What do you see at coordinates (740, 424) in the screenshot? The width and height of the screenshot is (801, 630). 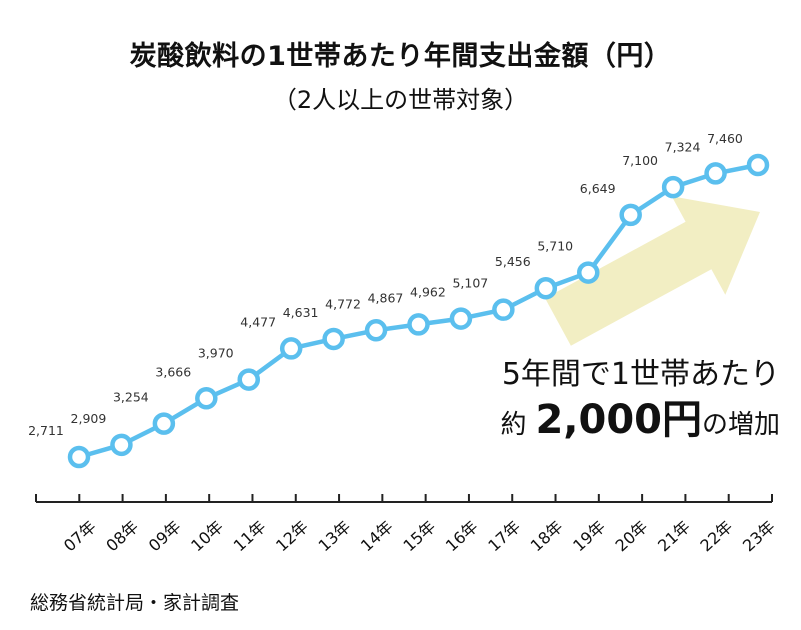 I see `callout-suffix: の増加` at bounding box center [740, 424].